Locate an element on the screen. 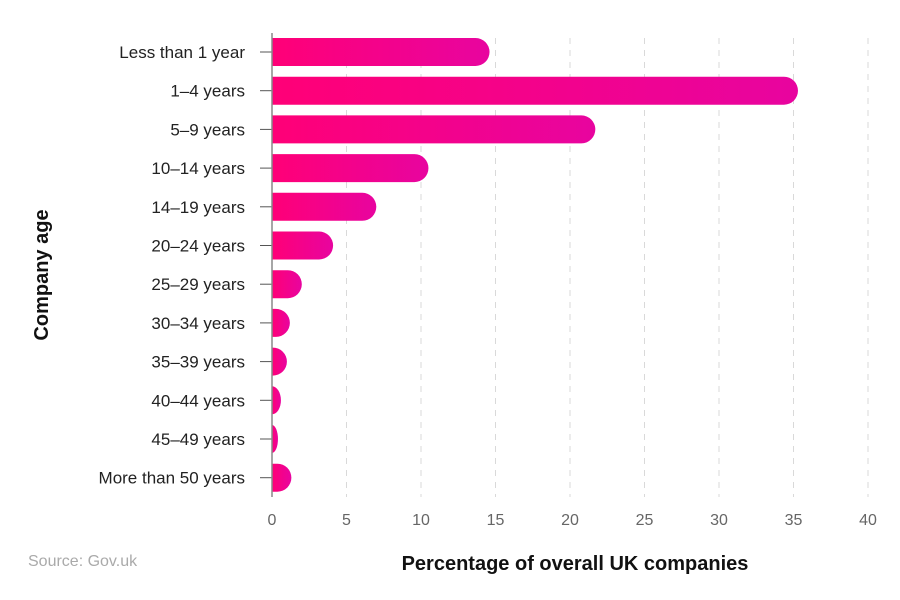  x-tick-label: 30 is located at coordinates (719, 520).